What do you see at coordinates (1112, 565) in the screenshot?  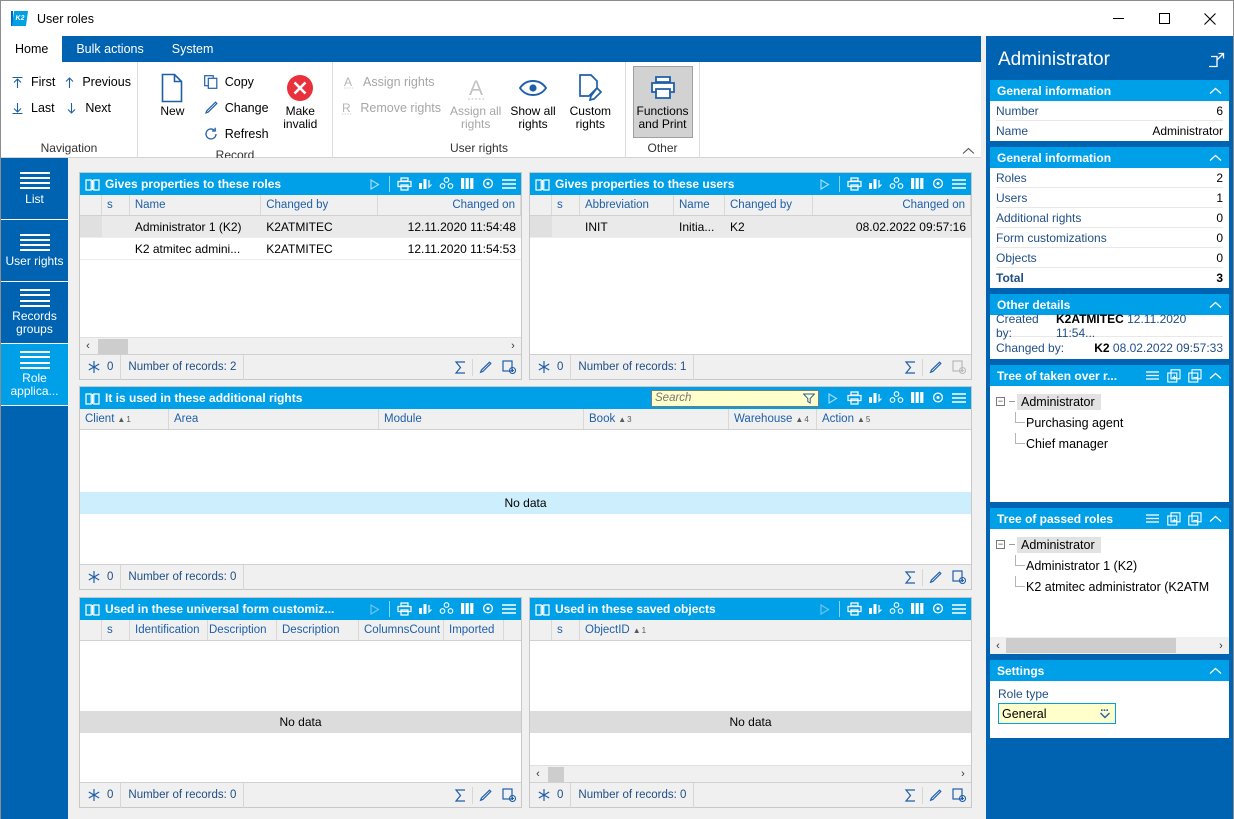 I see `tree-child-node: Administrator 1 (K2)` at bounding box center [1112, 565].